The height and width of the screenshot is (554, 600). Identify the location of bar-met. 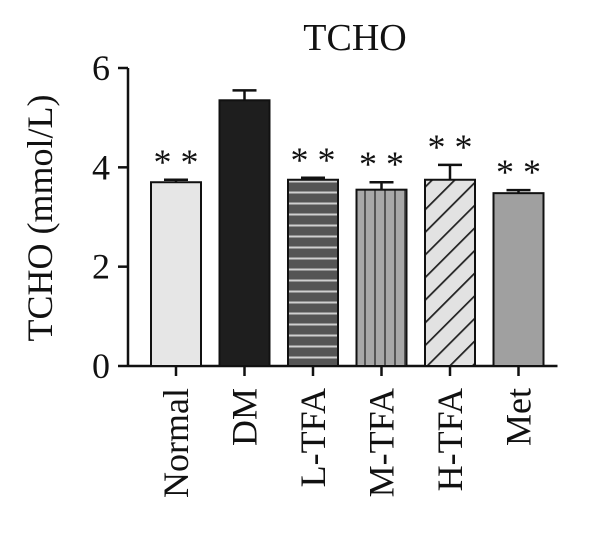
(518, 279).